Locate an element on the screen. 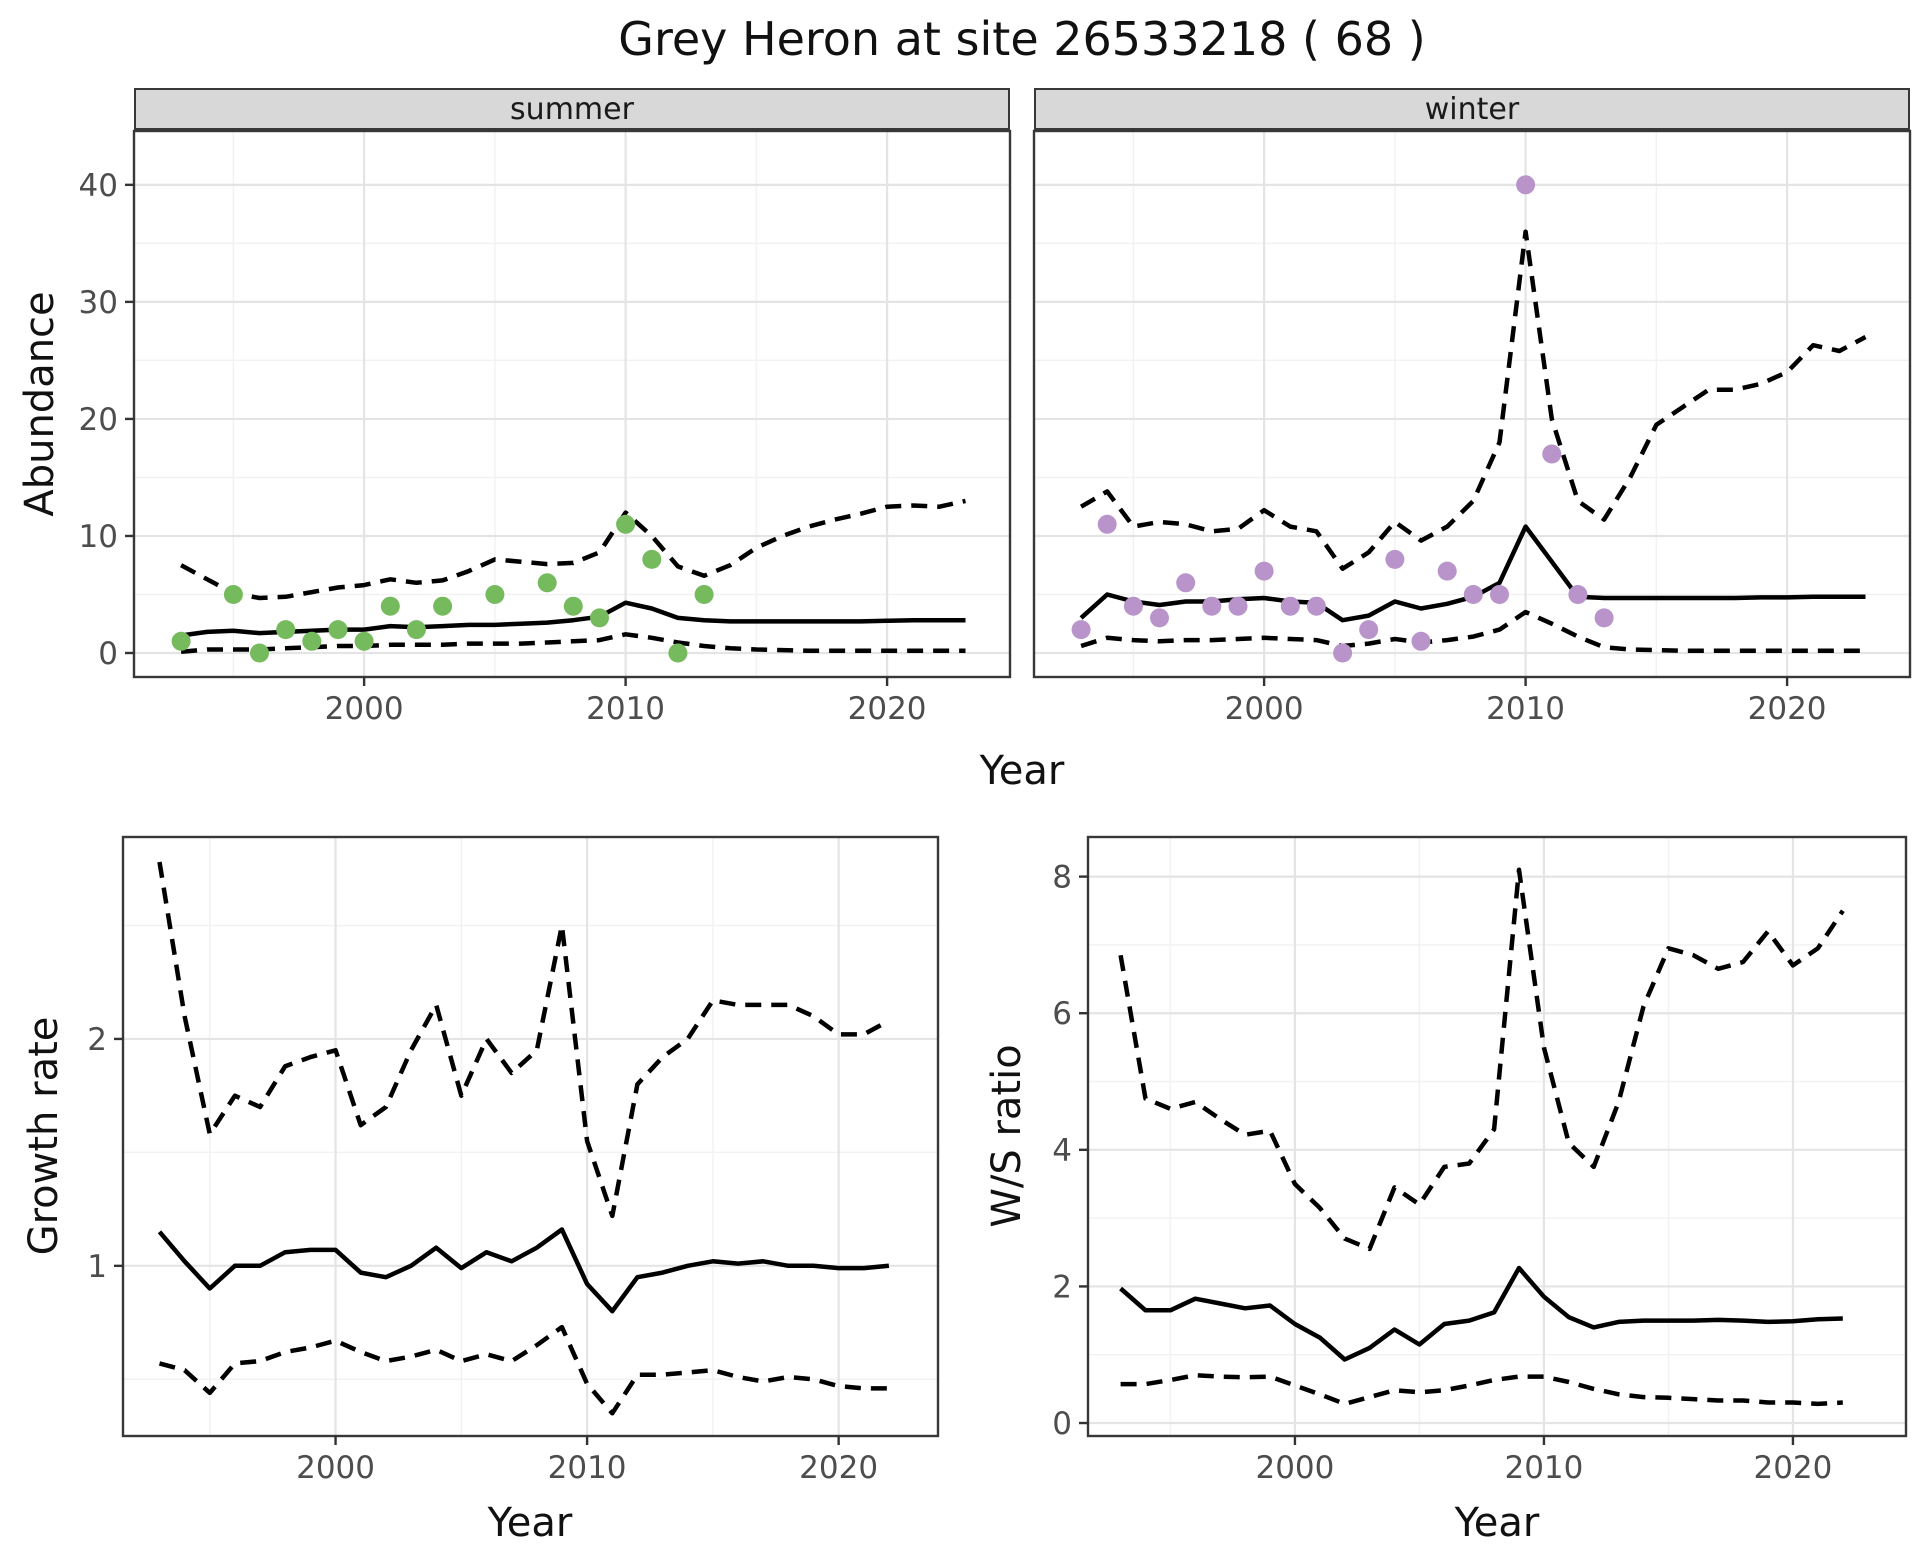 The width and height of the screenshot is (1920, 1560). y-tick-label: 40 is located at coordinates (98, 186).